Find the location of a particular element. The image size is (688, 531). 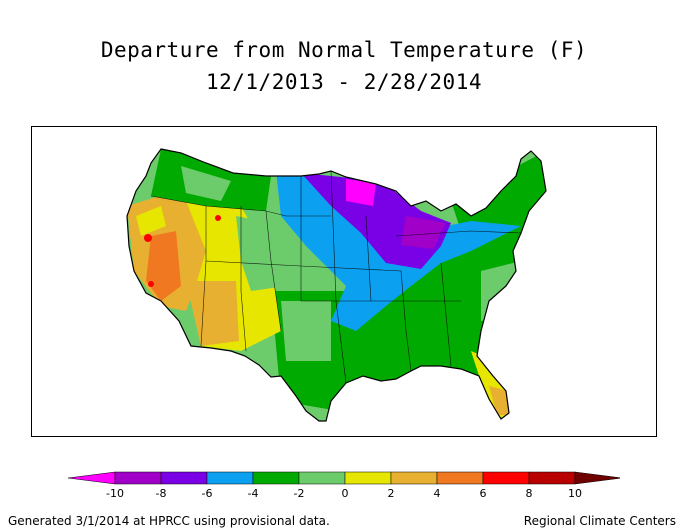

legend-arrow-low is located at coordinates (91, 478).